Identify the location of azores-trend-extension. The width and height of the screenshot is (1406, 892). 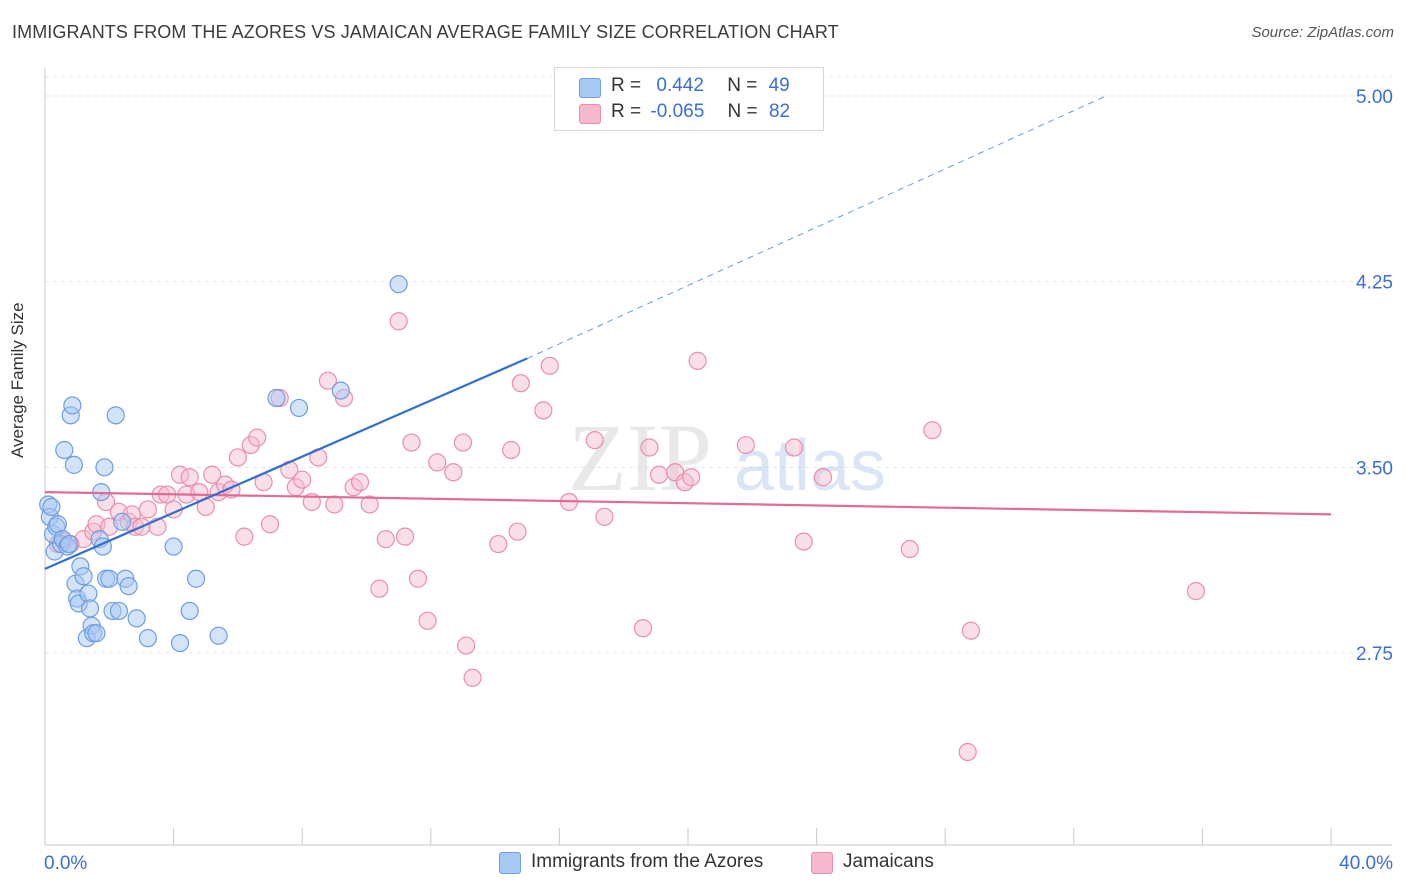
(817, 227).